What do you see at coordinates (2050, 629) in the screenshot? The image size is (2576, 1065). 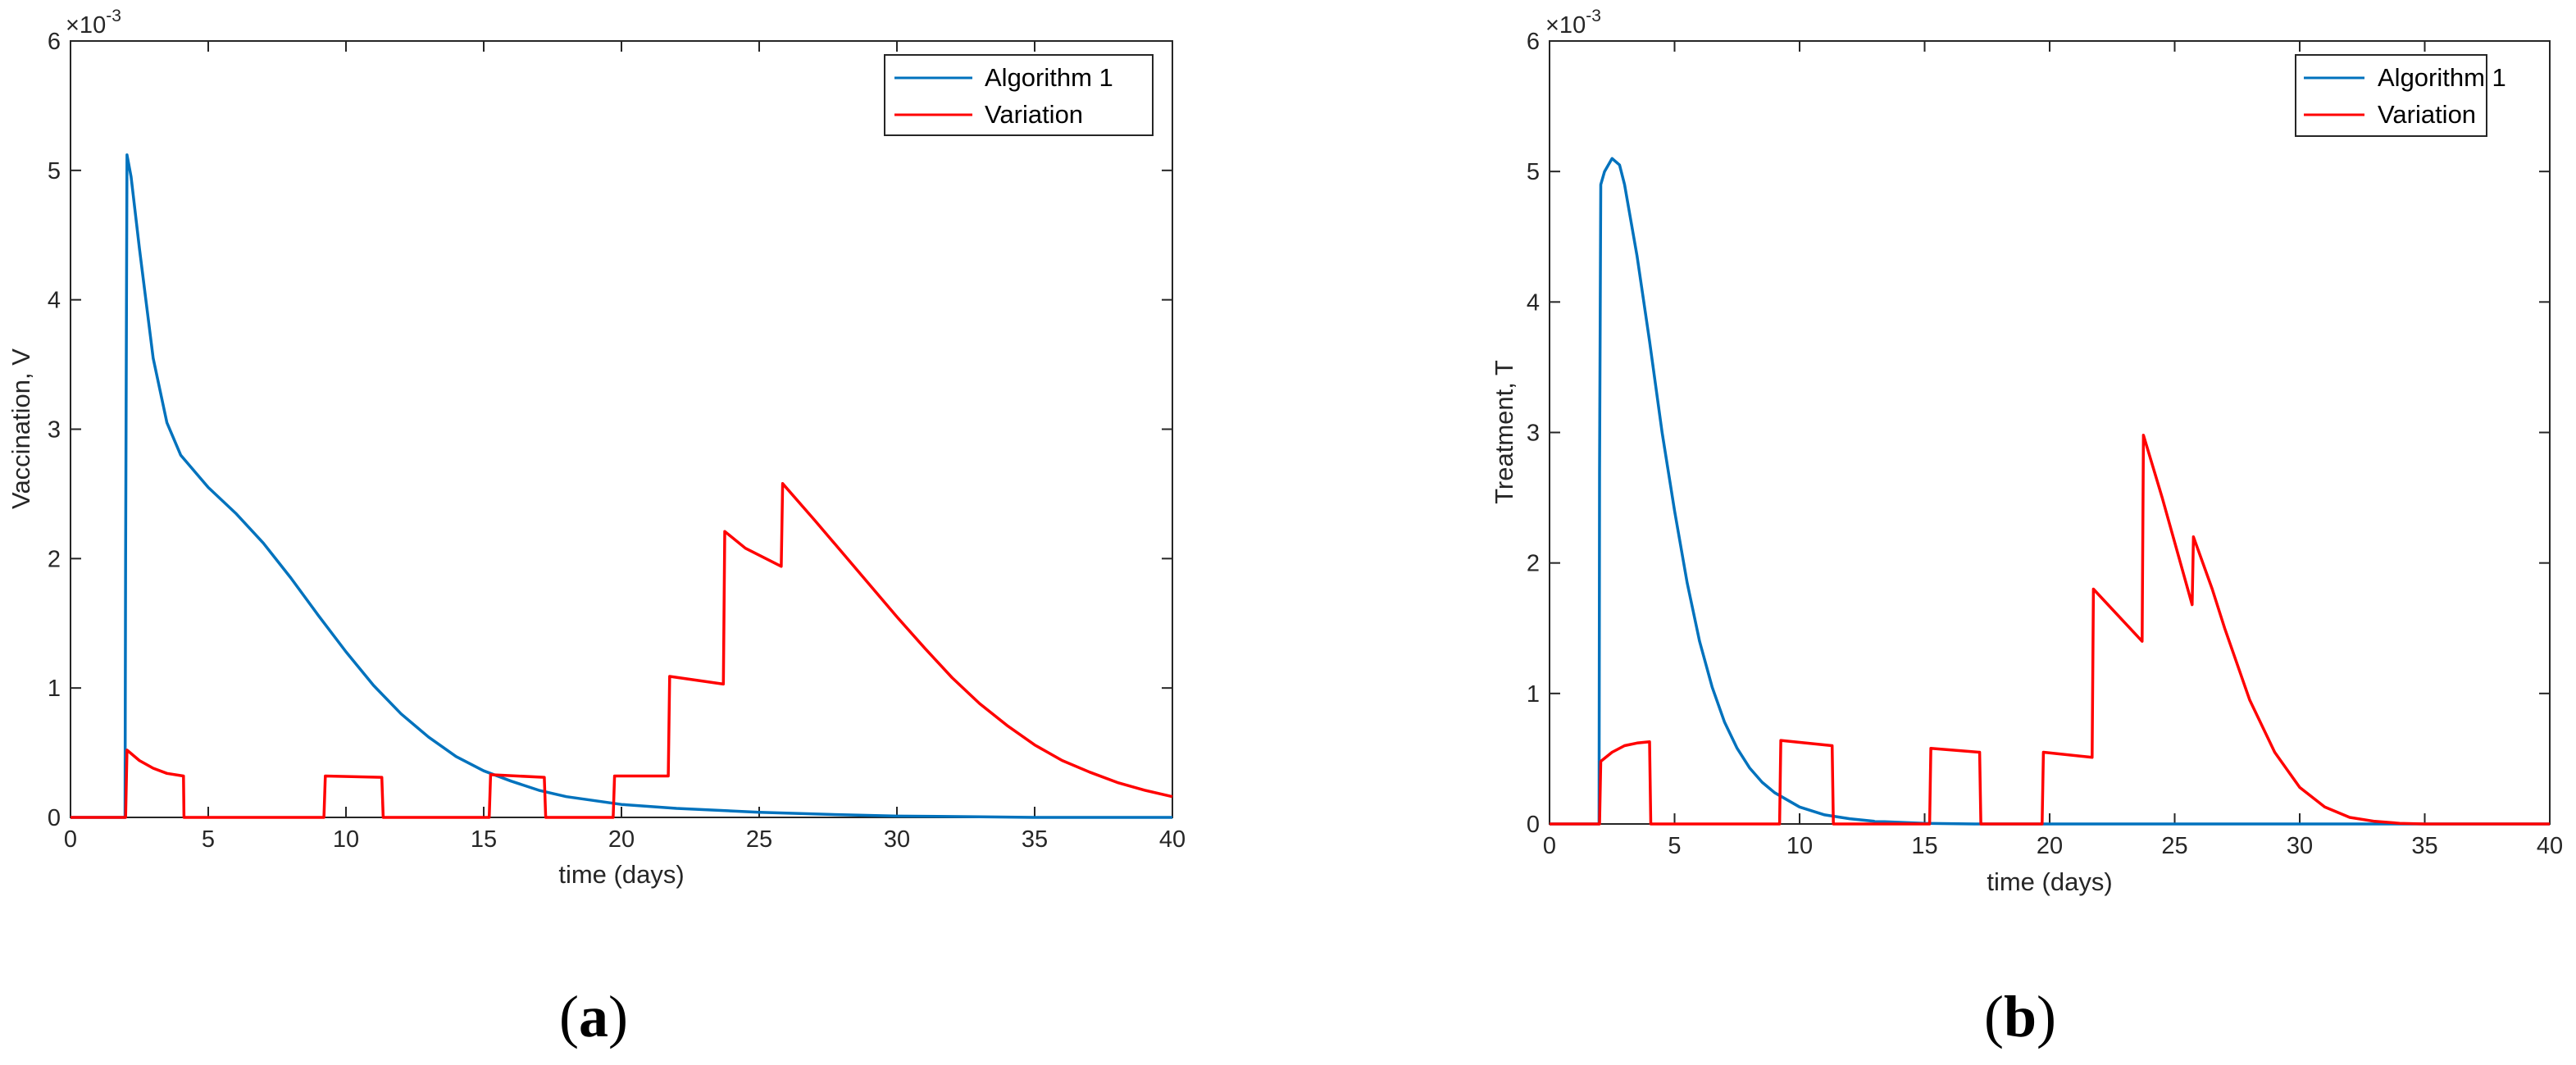 I see `series-line-variation-b` at bounding box center [2050, 629].